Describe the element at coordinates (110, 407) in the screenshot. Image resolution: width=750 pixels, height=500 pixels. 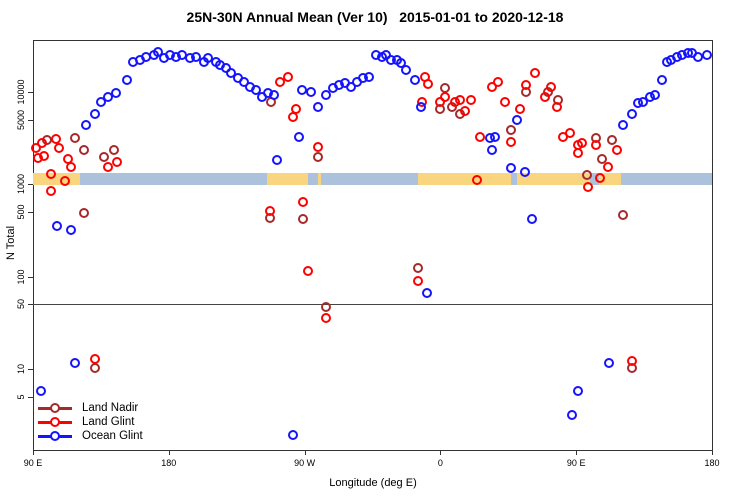
I see `legend-label: Land Nadir` at that location.